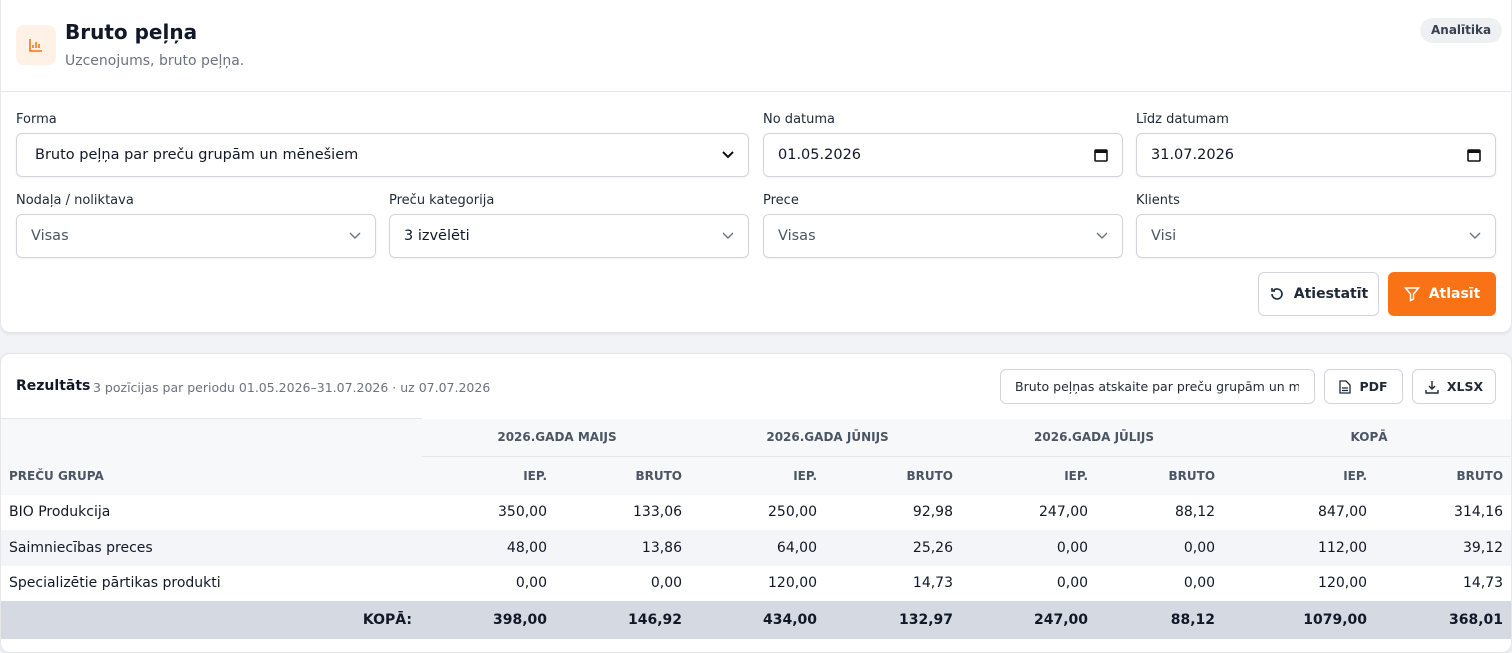 The image size is (1512, 653). Describe the element at coordinates (211, 456) in the screenshot. I see `header-cell: PREČU GRUPA` at that location.